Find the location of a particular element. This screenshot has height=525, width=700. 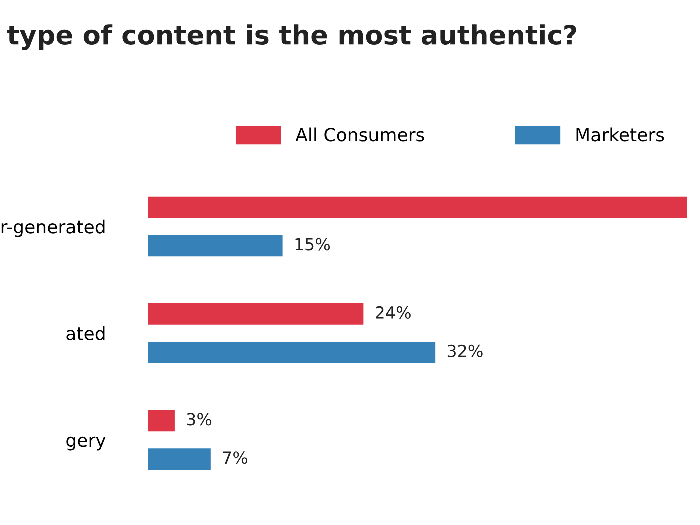

data-label: 32% is located at coordinates (465, 351).